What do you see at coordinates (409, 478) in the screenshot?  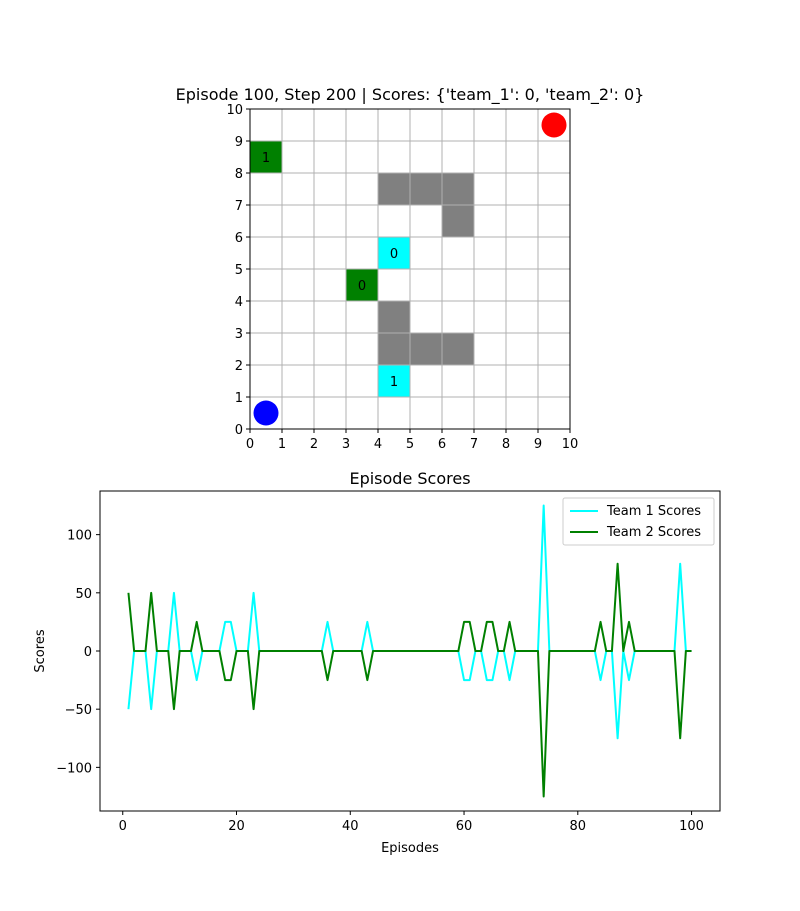 I see `line-title: Episode Scores` at bounding box center [409, 478].